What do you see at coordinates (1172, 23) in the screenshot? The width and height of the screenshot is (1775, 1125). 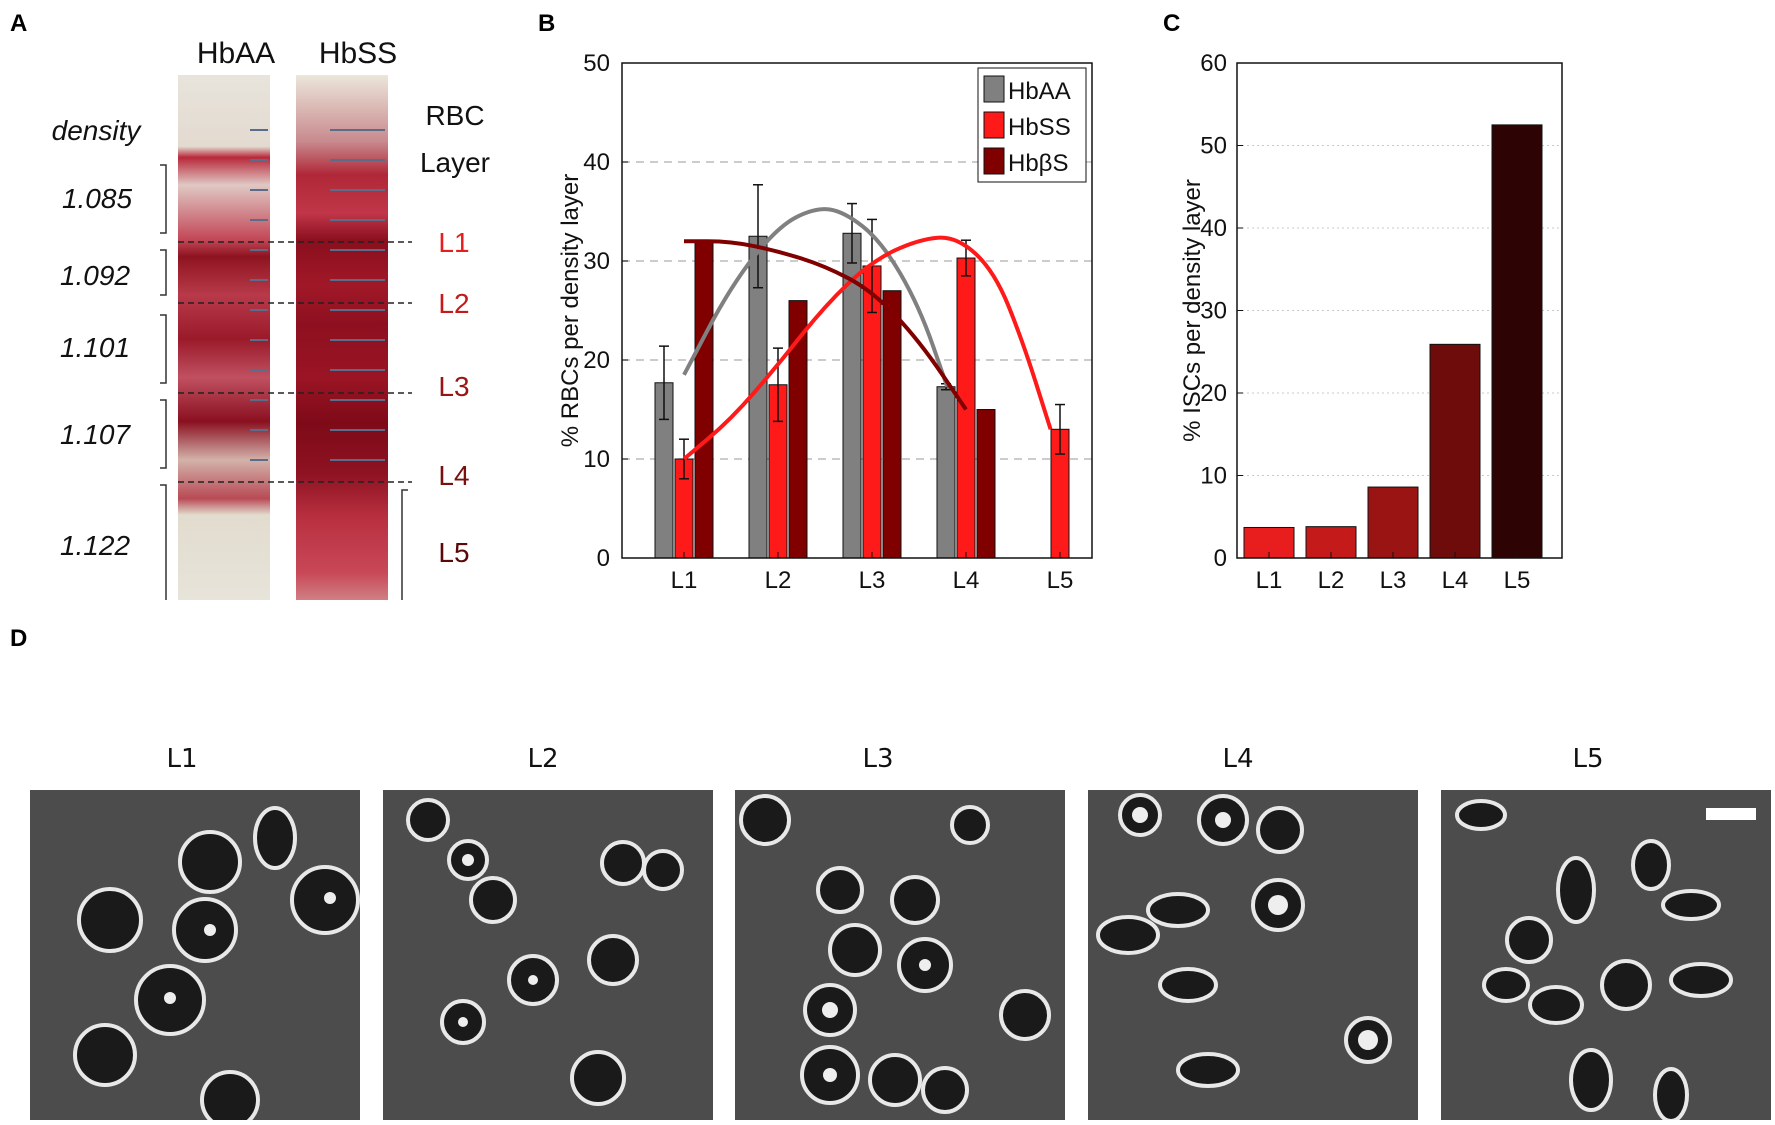 I see `panel-letter-c: C` at bounding box center [1172, 23].